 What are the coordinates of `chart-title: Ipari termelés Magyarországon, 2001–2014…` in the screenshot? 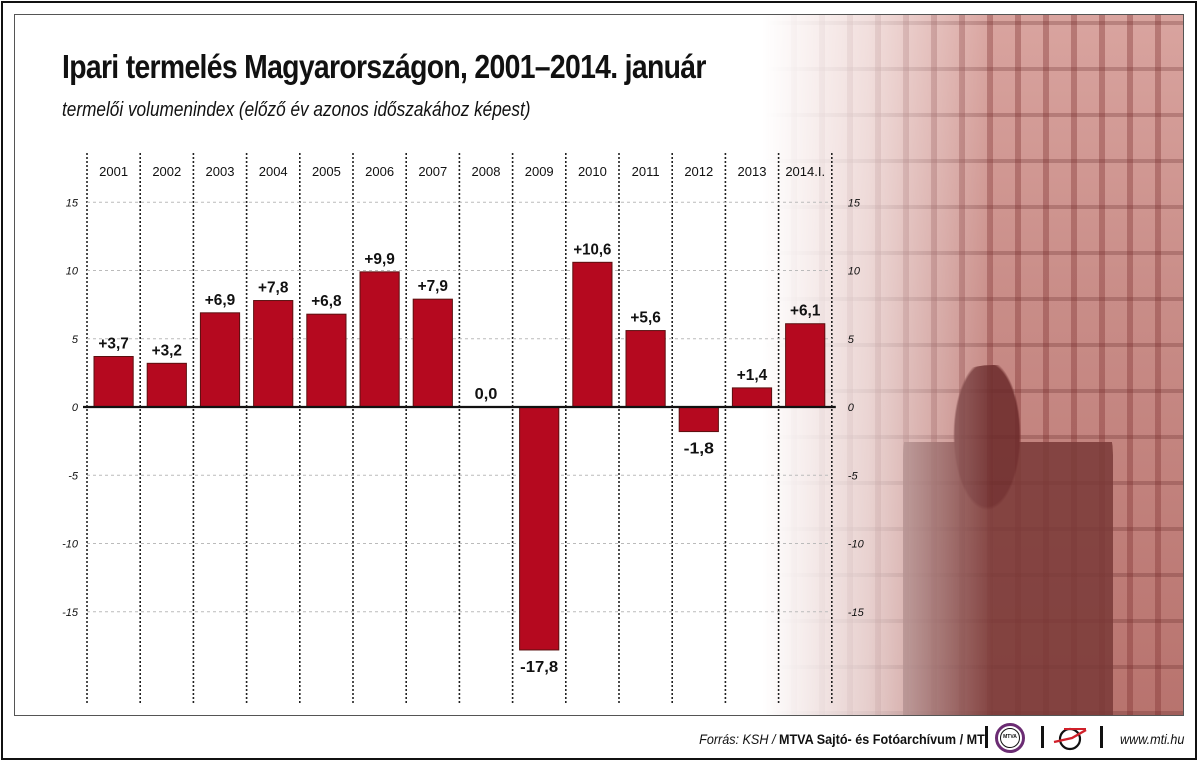 It's located at (384, 66).